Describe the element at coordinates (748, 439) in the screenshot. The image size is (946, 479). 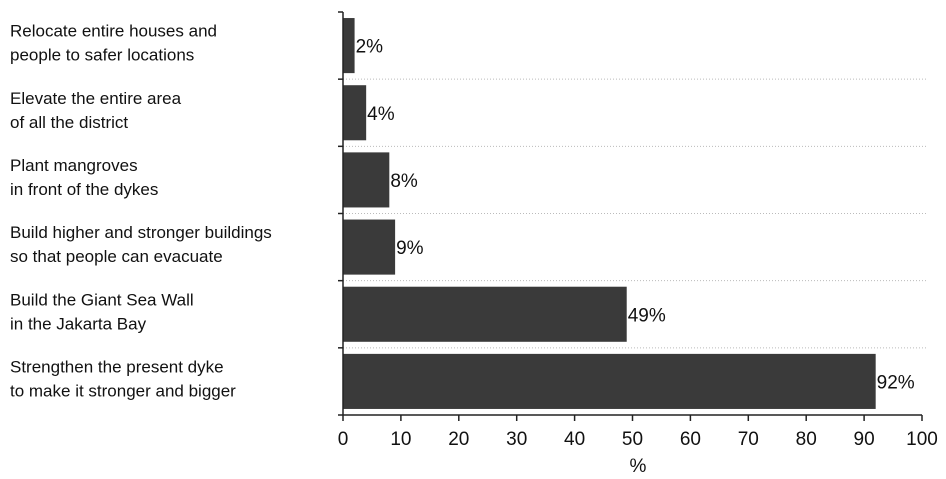
I see `x-tick-label: 70` at that location.